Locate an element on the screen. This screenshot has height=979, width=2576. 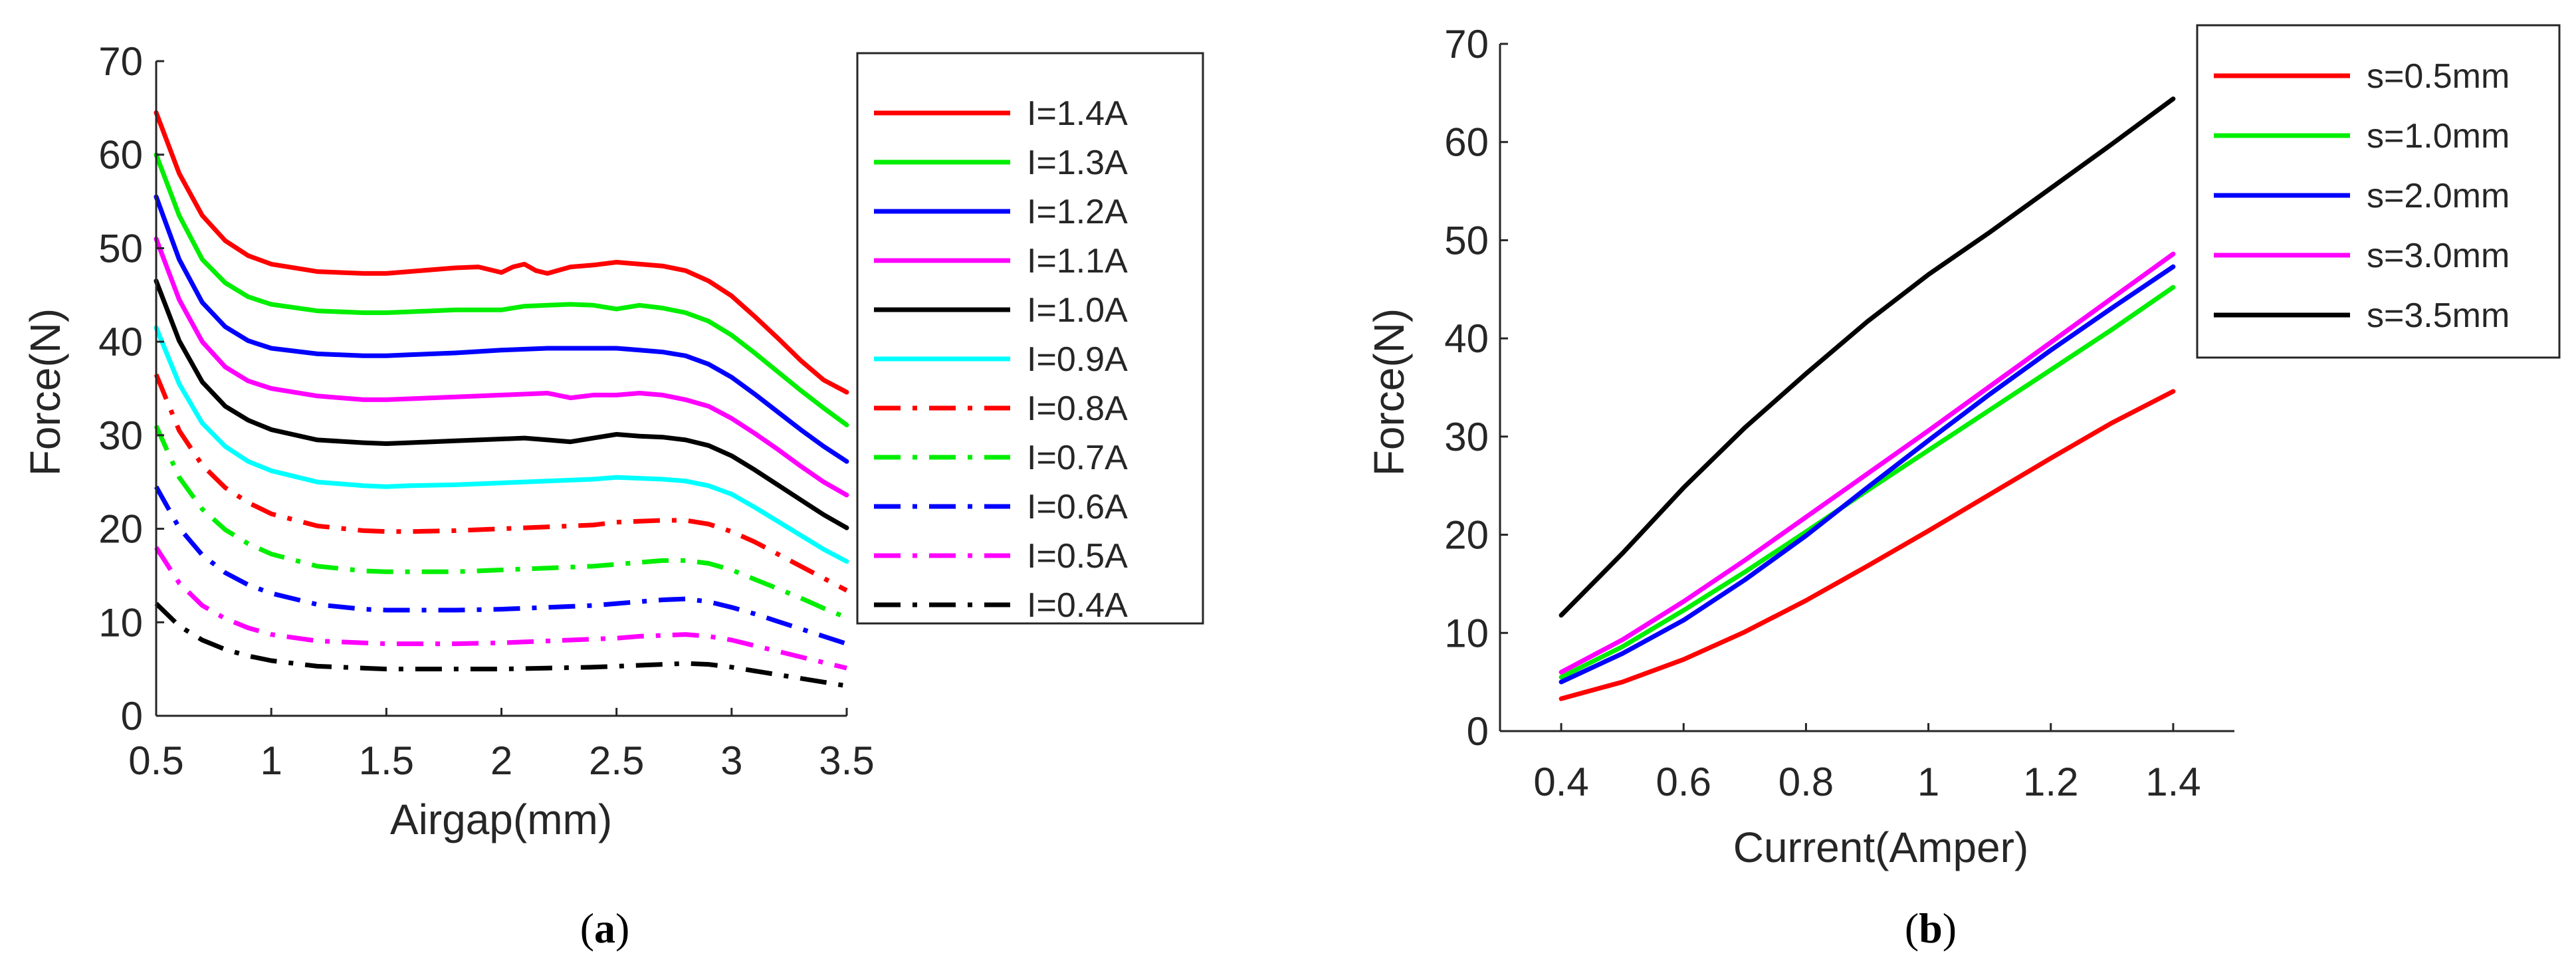
legend-label-a: I=0.6A is located at coordinates (1077, 507).